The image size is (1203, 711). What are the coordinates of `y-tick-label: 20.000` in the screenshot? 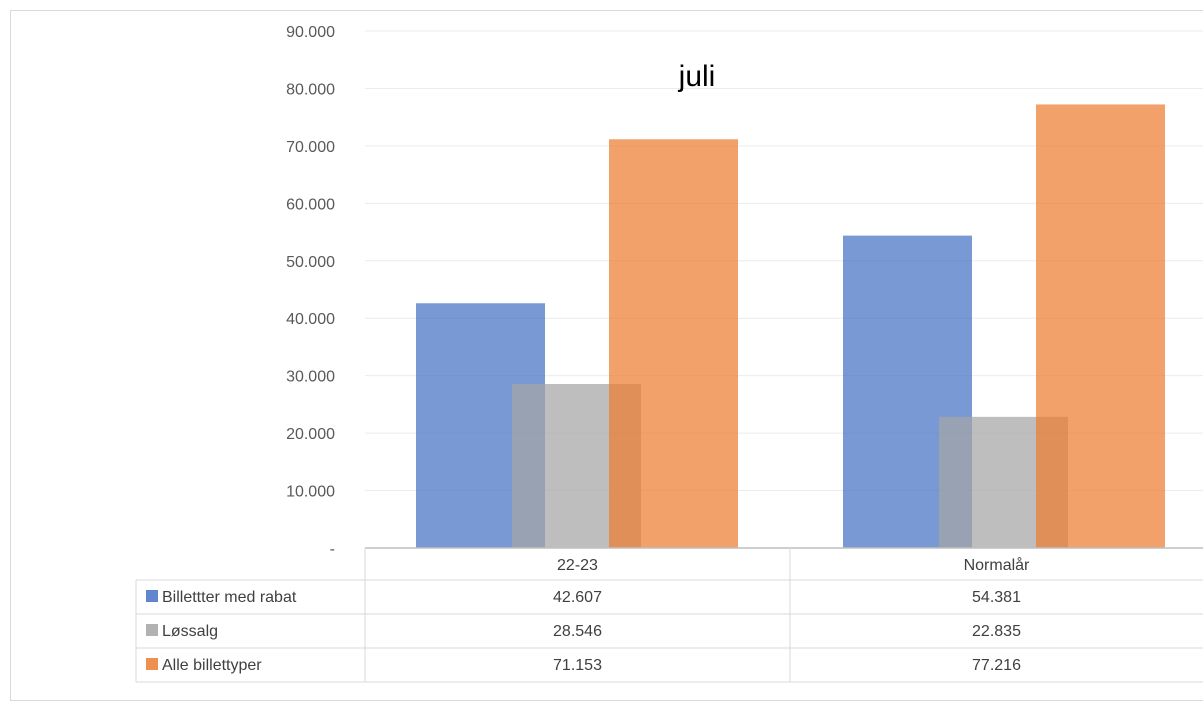 It's located at (310, 434).